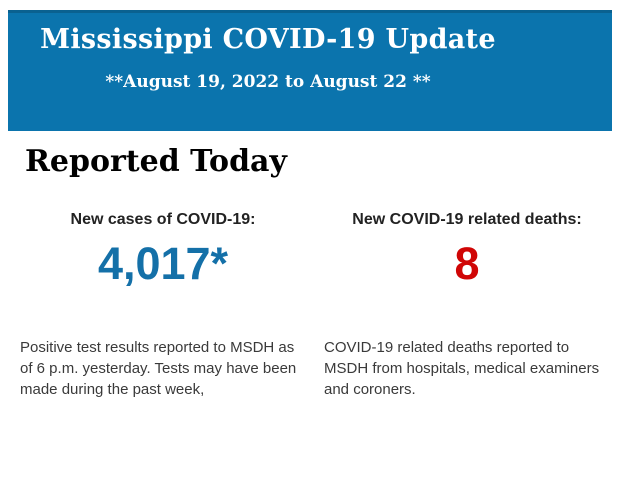 The image size is (620, 493). I want to click on deaths-stat: New COVID-19 related deaths: 8, so click(467, 249).